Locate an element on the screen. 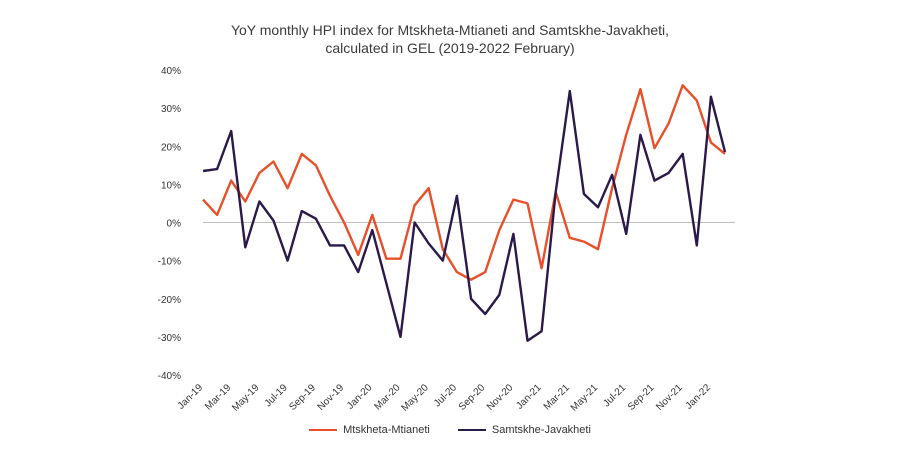  x-tick-label: May-19 is located at coordinates (246, 398).